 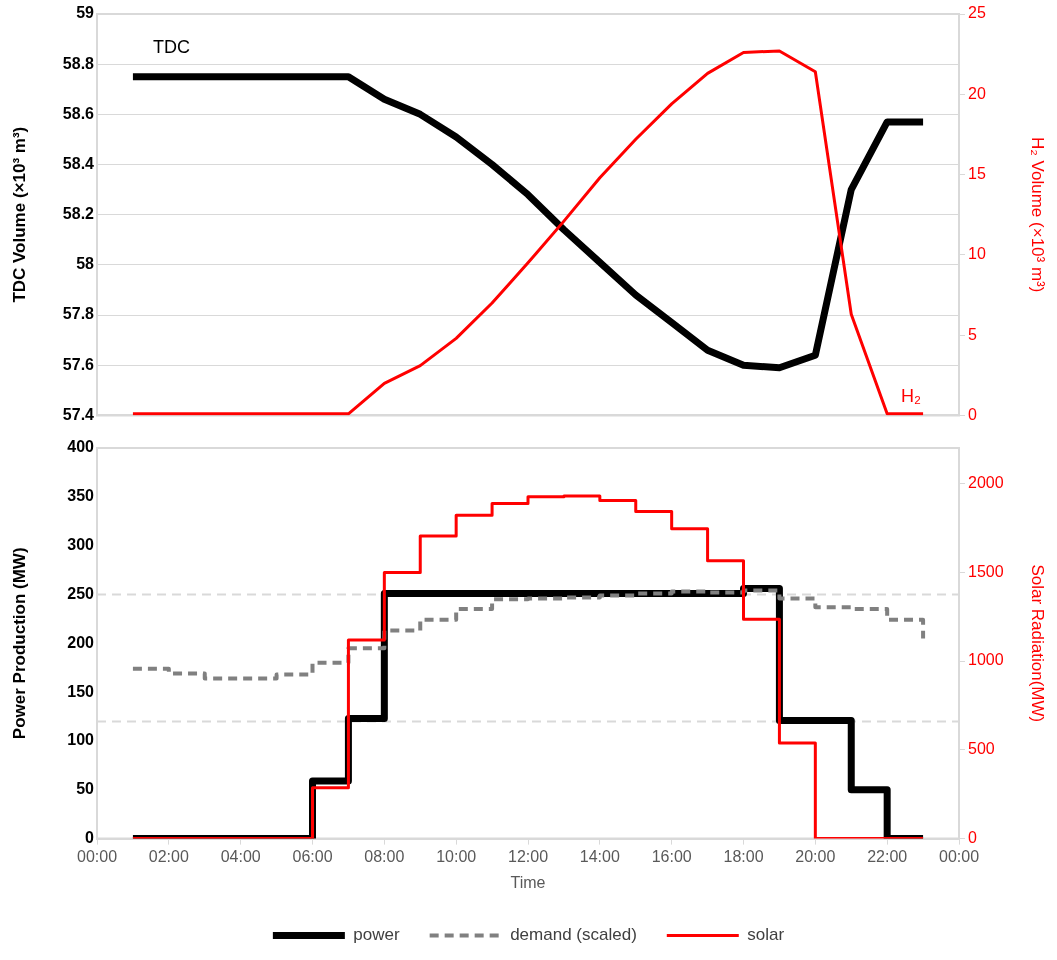 What do you see at coordinates (986, 571) in the screenshot?
I see `y2-tick-label: 1500` at bounding box center [986, 571].